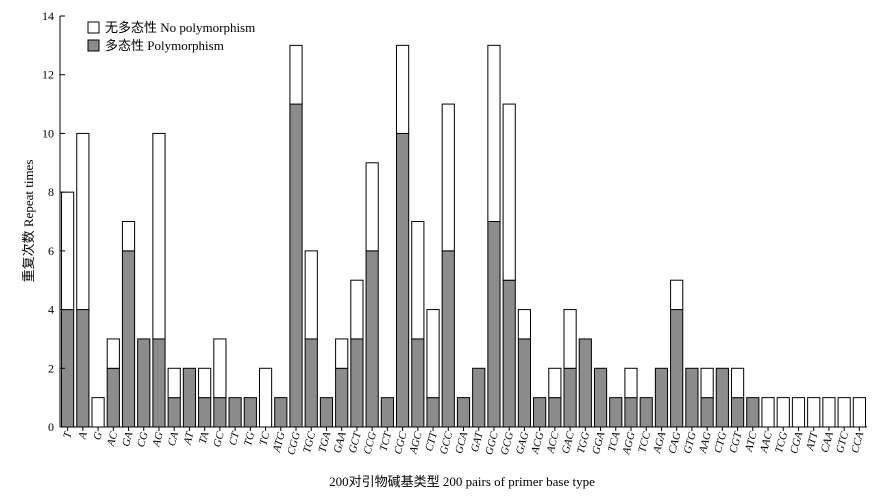  What do you see at coordinates (219, 439) in the screenshot?
I see `x-tick-label: GC` at bounding box center [219, 439].